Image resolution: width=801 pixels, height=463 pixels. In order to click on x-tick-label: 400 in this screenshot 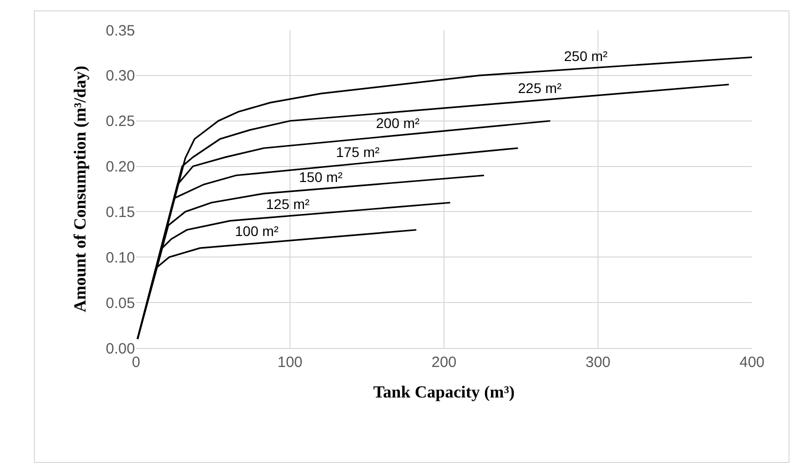, I will do `click(752, 362)`.